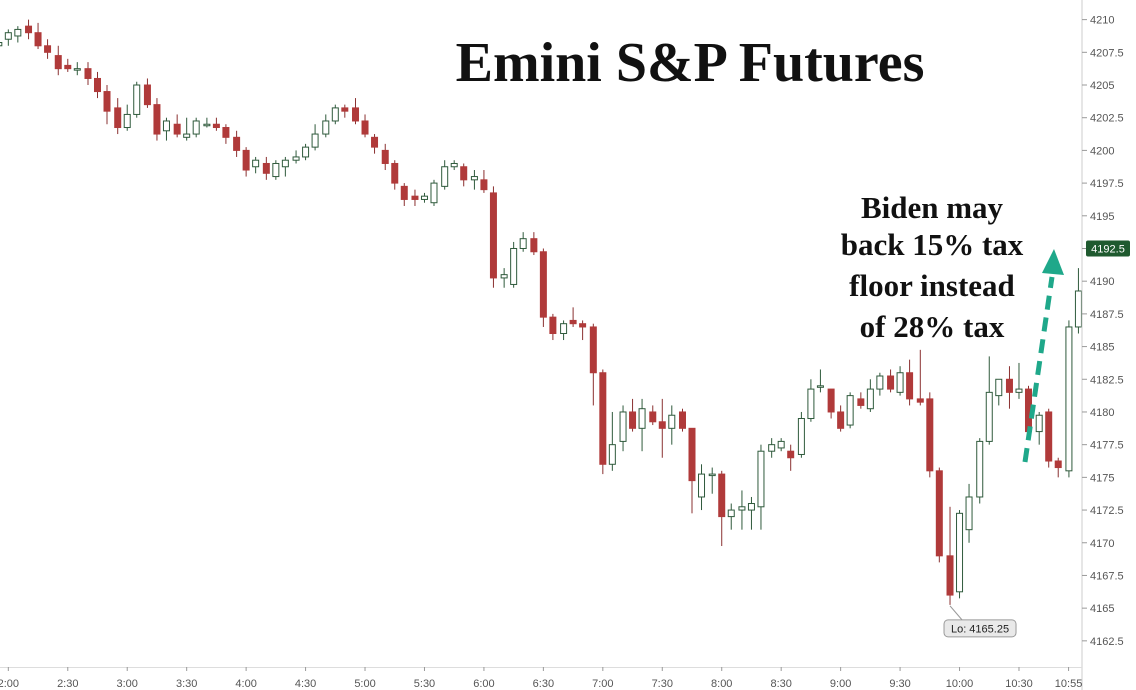  Describe the element at coordinates (127, 684) in the screenshot. I see `x-tick-label: 3:00` at that location.